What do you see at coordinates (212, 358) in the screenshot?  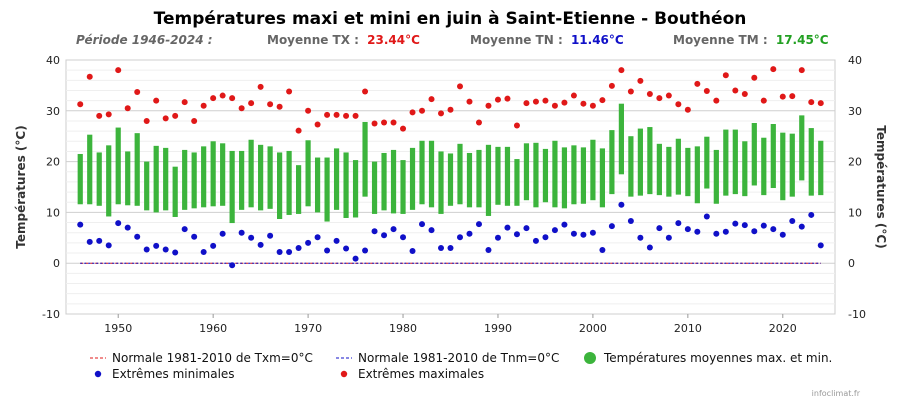 I see `legend-label-txm: Normale 1981-2010 de Txm=0°C` at bounding box center [212, 358].